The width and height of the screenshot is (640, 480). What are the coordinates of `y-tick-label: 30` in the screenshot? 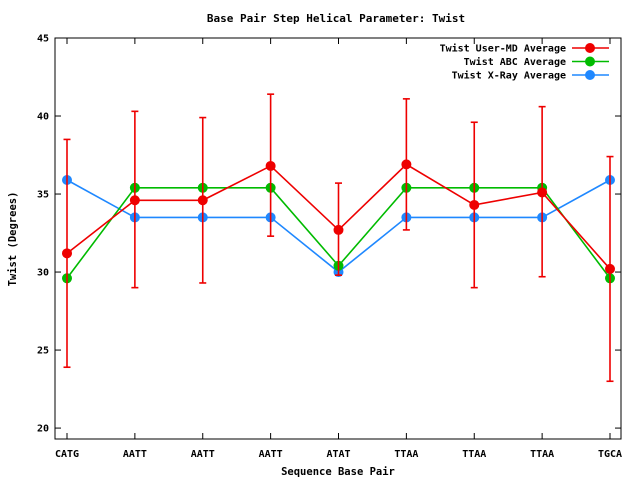 It's located at (43, 273).